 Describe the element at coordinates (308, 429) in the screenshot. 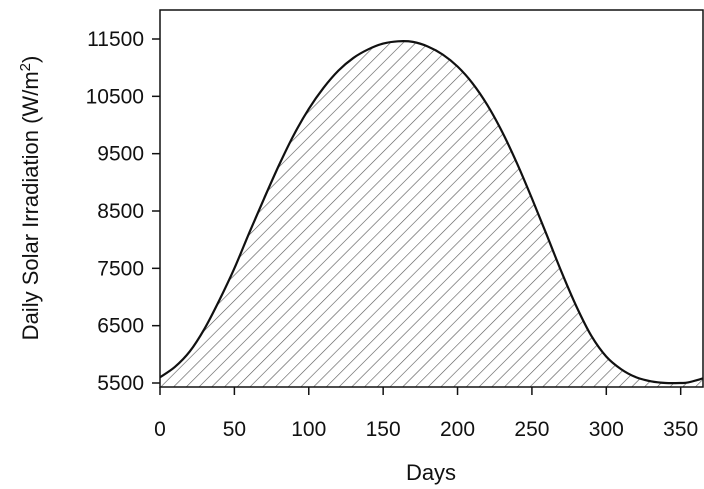

I see `x-tick-label: 100` at that location.